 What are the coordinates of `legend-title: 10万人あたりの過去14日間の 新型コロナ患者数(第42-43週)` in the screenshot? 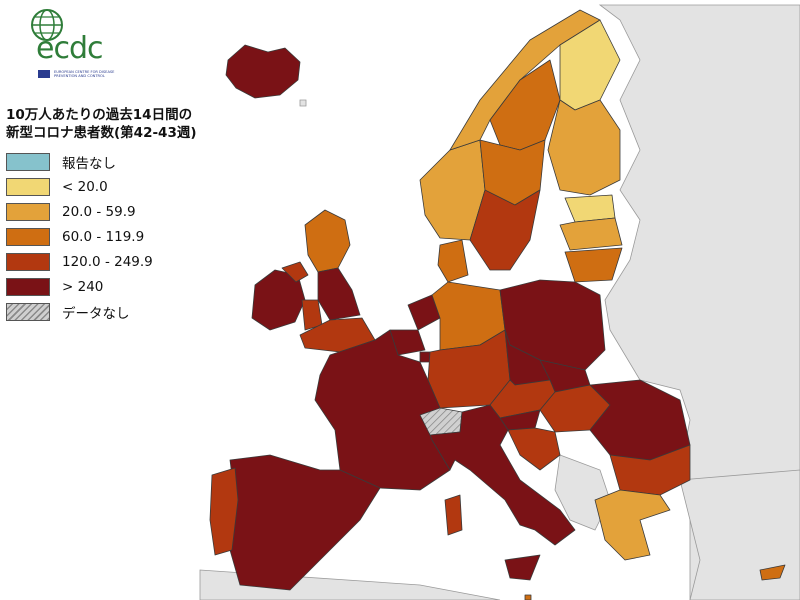 It's located at (121, 124).